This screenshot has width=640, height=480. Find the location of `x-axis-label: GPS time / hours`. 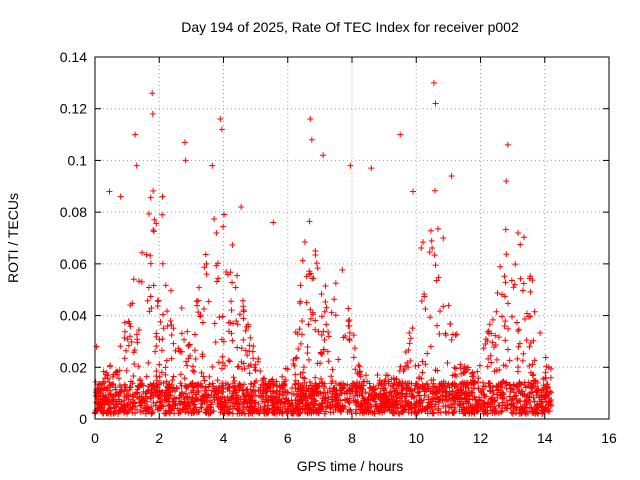

x-axis-label: GPS time / hours is located at coordinates (350, 466).